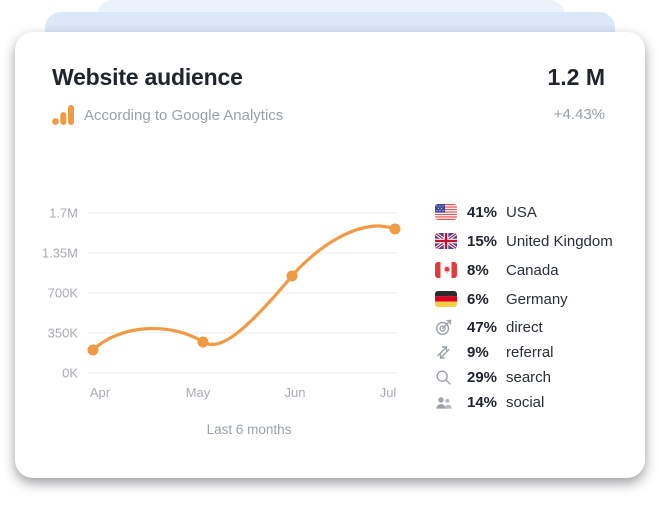  I want to click on x-tick-label: Jun, so click(295, 392).